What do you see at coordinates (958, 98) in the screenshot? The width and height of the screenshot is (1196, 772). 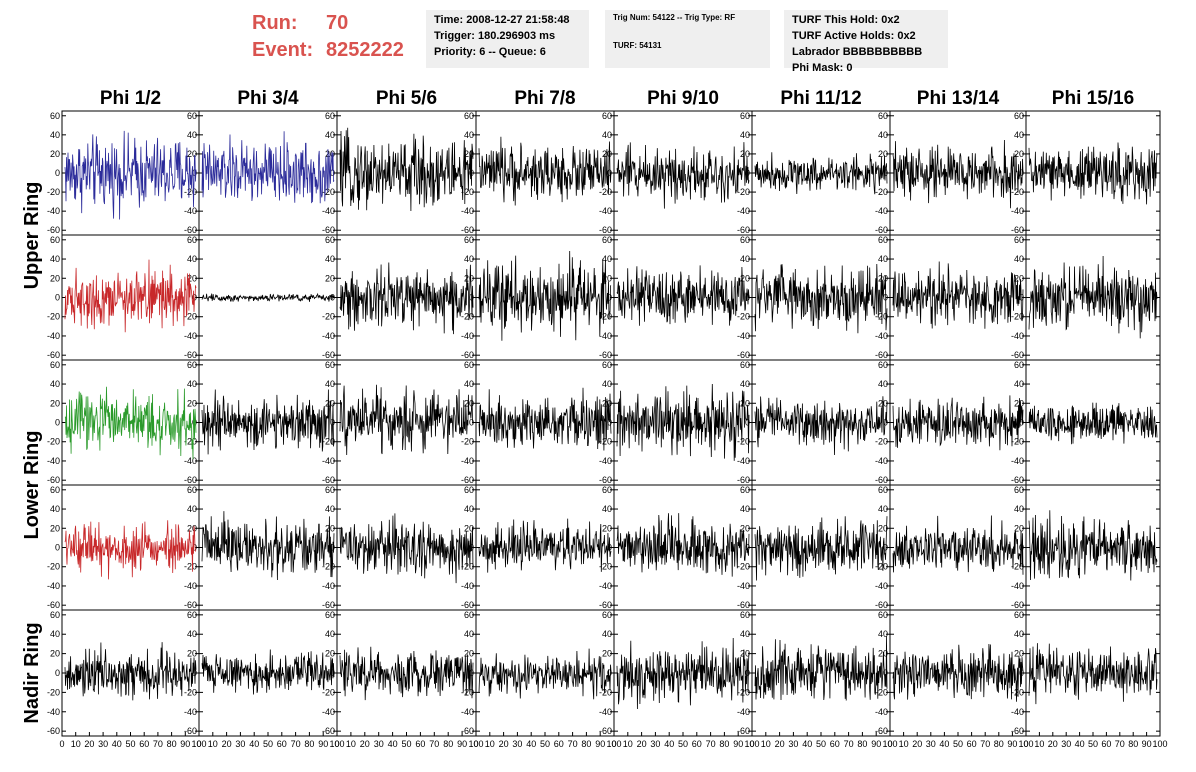 I see `column-header: Phi 13/14` at bounding box center [958, 98].